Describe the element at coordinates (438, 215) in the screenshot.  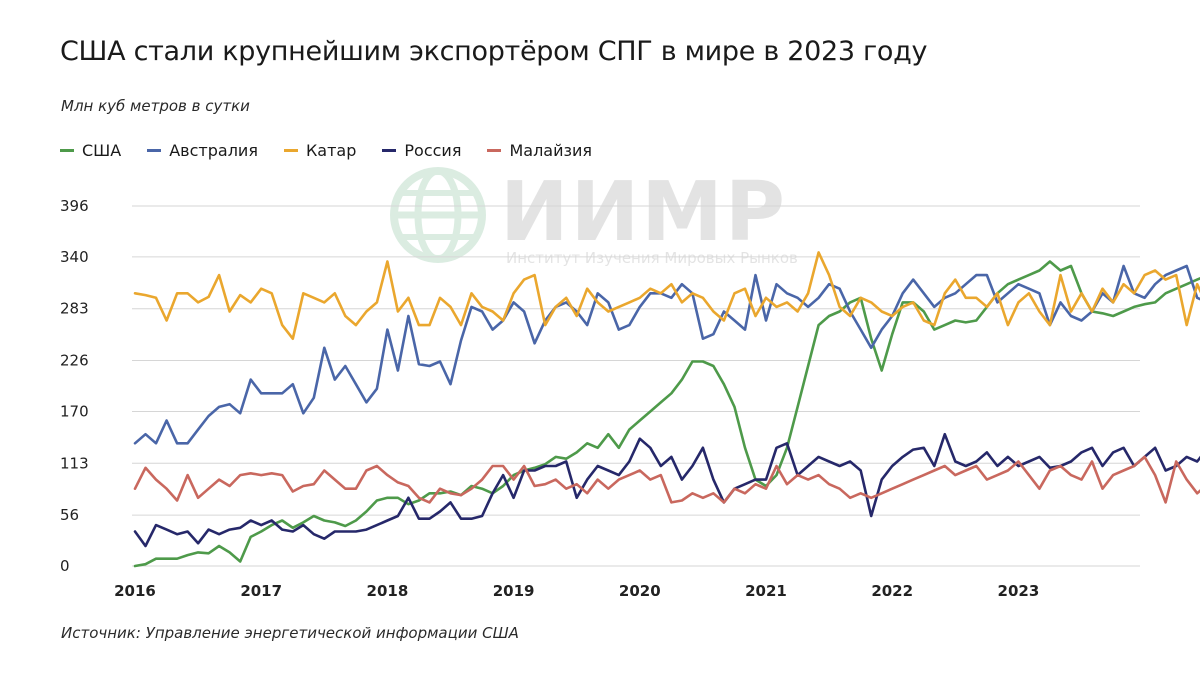
I see `globe-icon` at that location.